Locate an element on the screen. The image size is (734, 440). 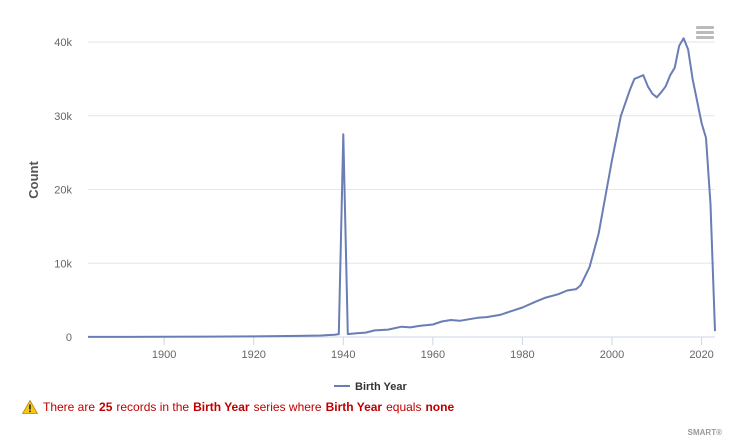
x-tick-label: 1940 is located at coordinates (343, 355).